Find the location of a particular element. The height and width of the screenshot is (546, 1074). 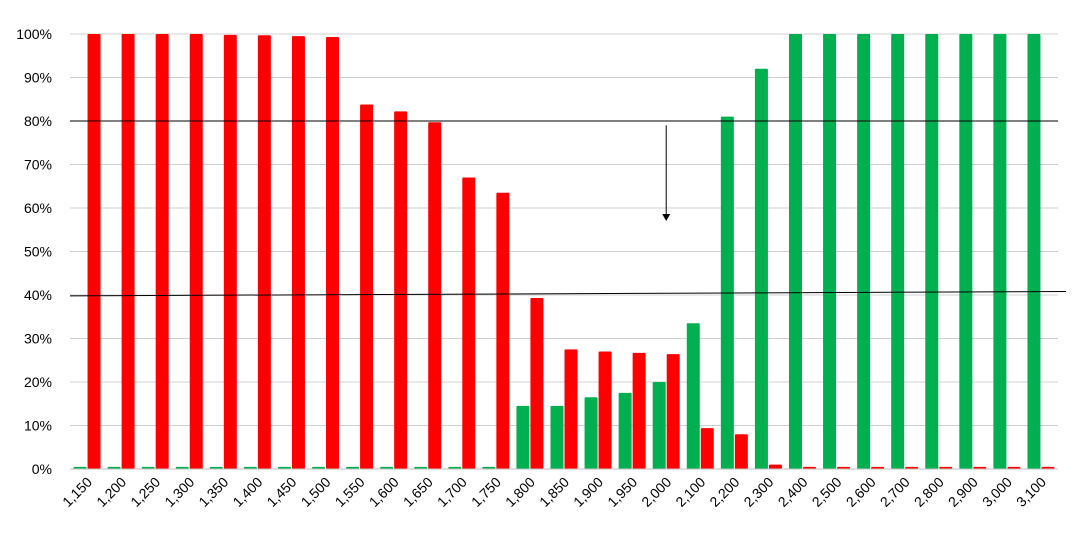

x-tick-label: 2,000 is located at coordinates (656, 492).